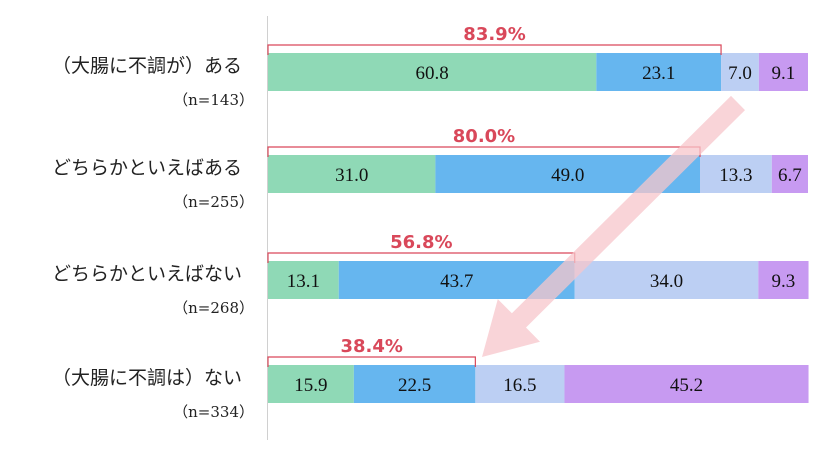 The width and height of the screenshot is (826, 457). I want to click on data-label-1-1: 49.0, so click(567, 175).